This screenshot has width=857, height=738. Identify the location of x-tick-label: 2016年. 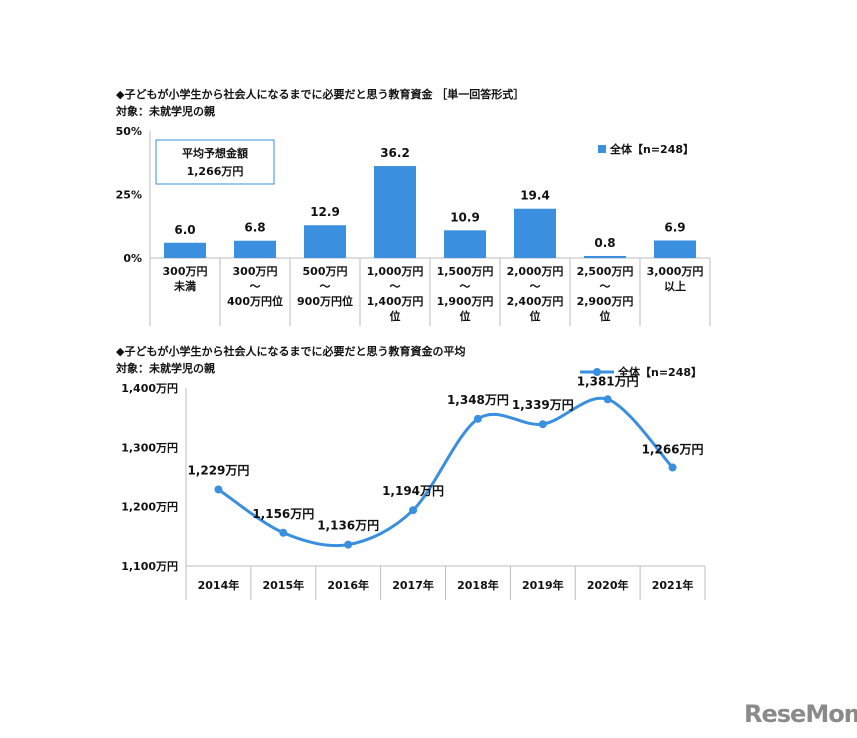
(348, 585).